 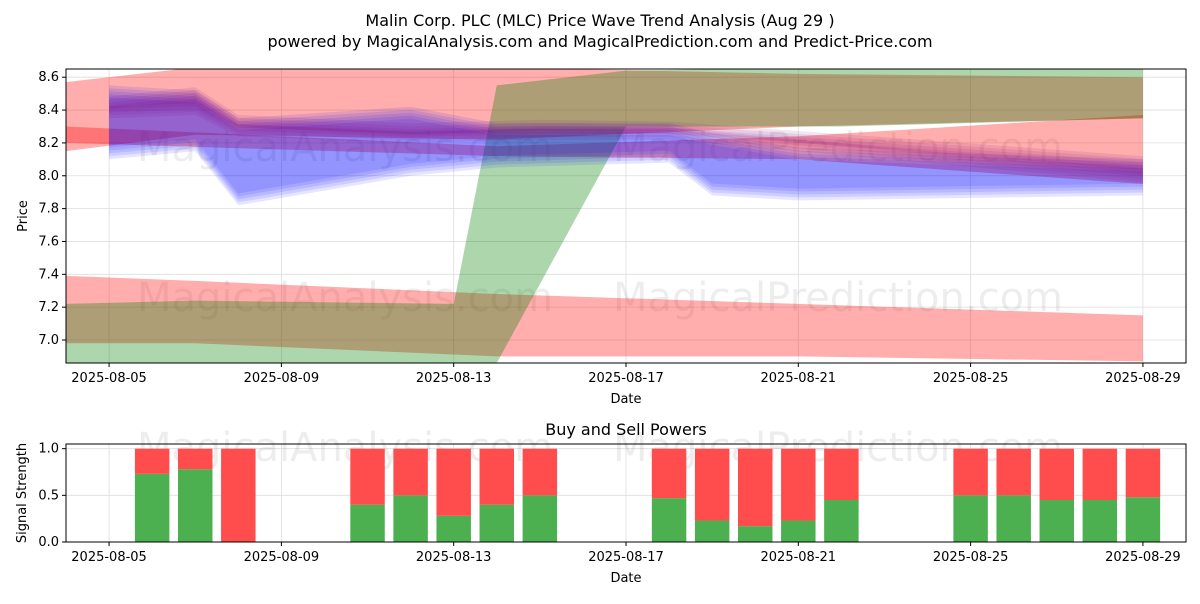 I want to click on panel-title: Buy and Sell Powers, so click(x=626, y=429).